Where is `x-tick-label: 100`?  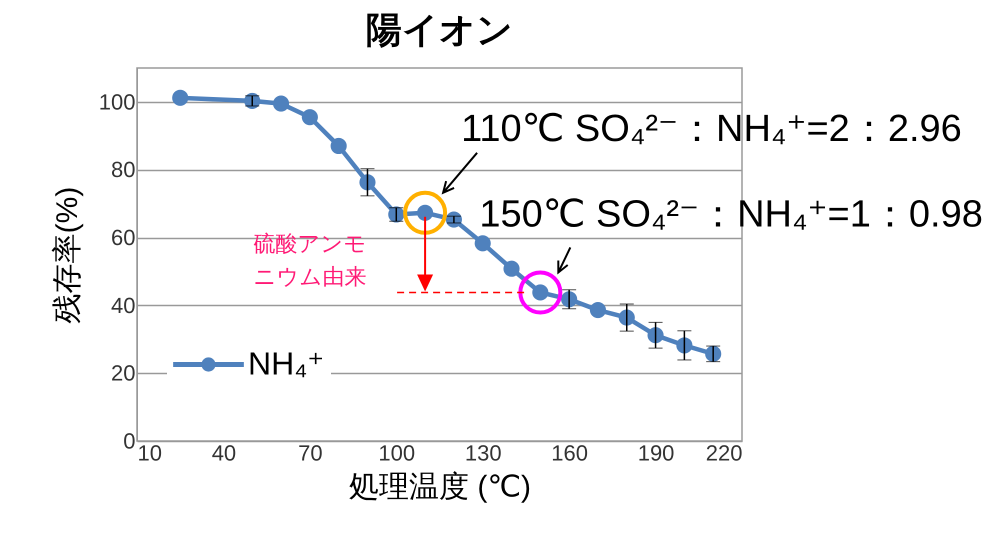
x-tick-label: 100 is located at coordinates (397, 453).